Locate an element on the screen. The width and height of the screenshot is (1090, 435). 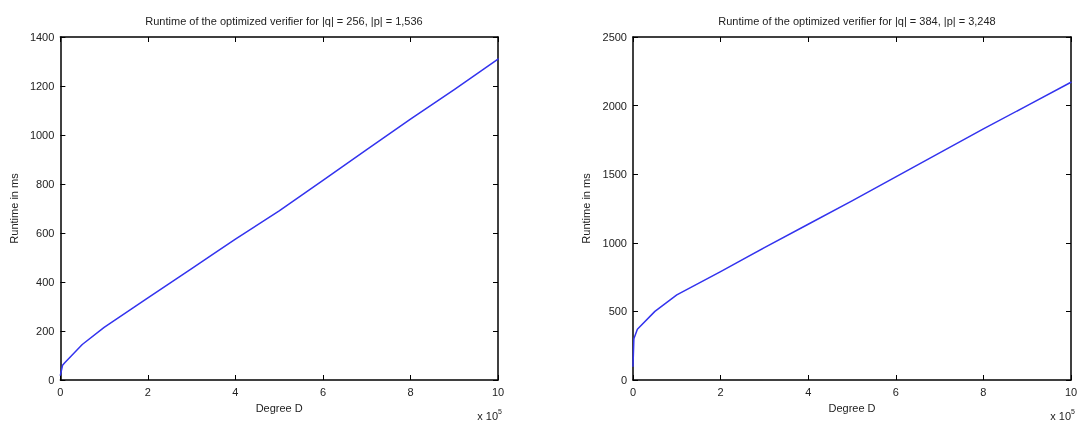
y-tick-label: 2500 is located at coordinates (614, 37).